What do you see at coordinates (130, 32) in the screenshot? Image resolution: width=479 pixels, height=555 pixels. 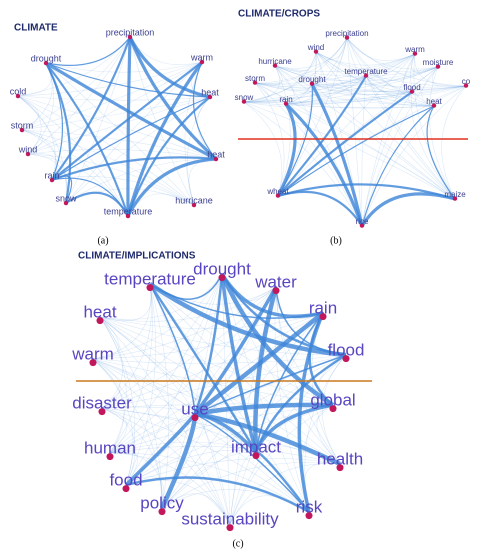 I see `node-label: precipitation` at bounding box center [130, 32].